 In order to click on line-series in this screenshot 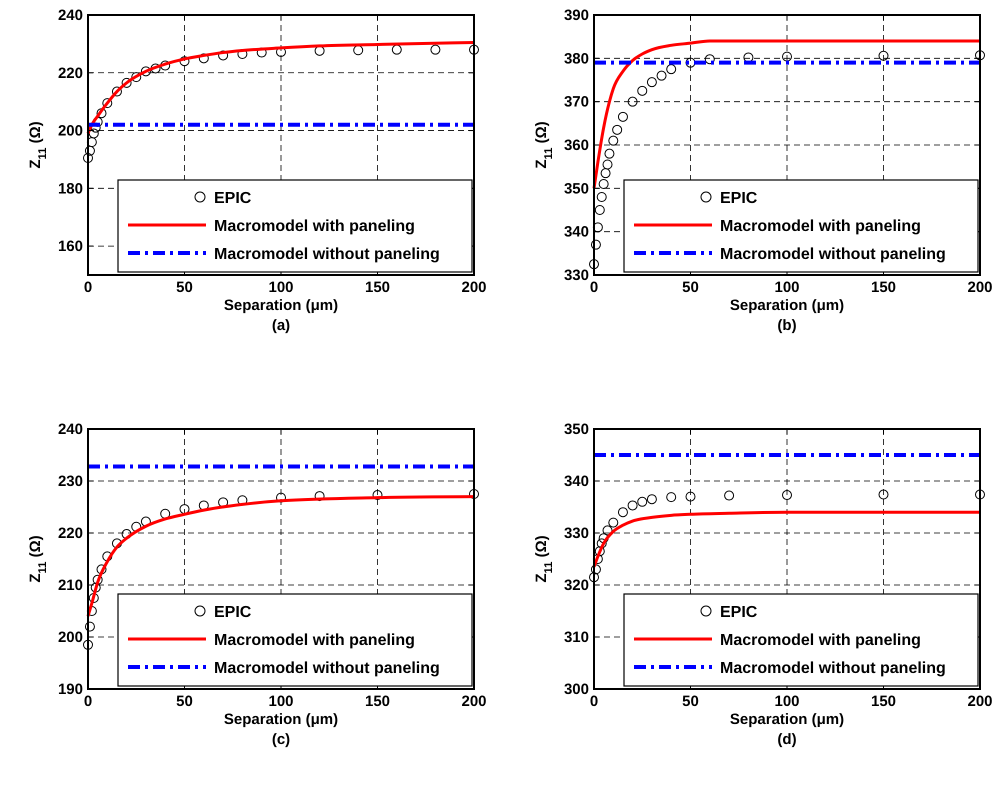, I will do `click(787, 115)`.